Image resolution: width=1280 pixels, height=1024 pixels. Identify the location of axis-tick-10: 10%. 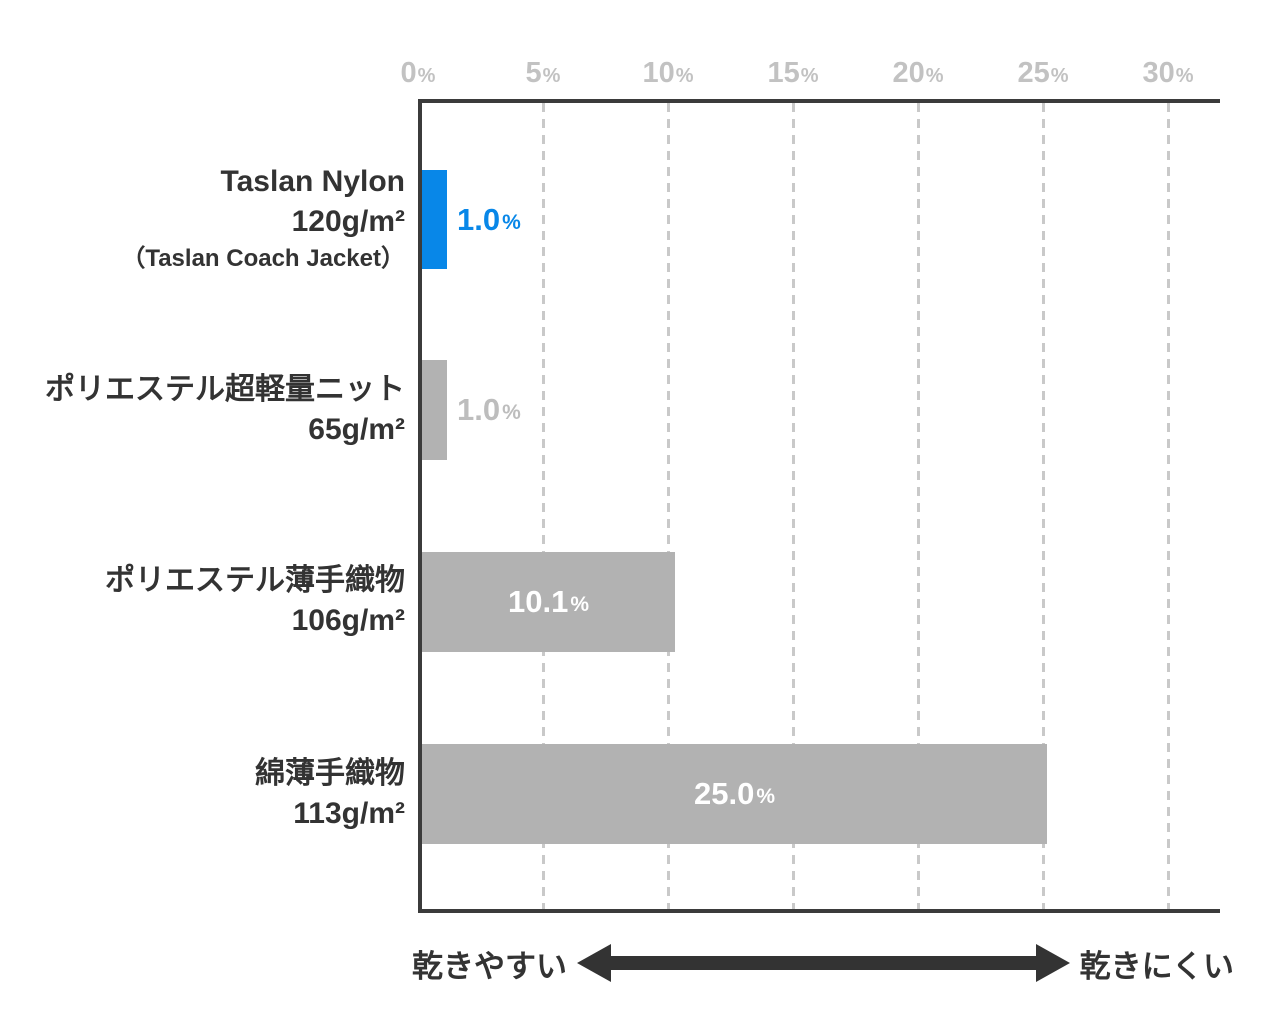
(668, 75).